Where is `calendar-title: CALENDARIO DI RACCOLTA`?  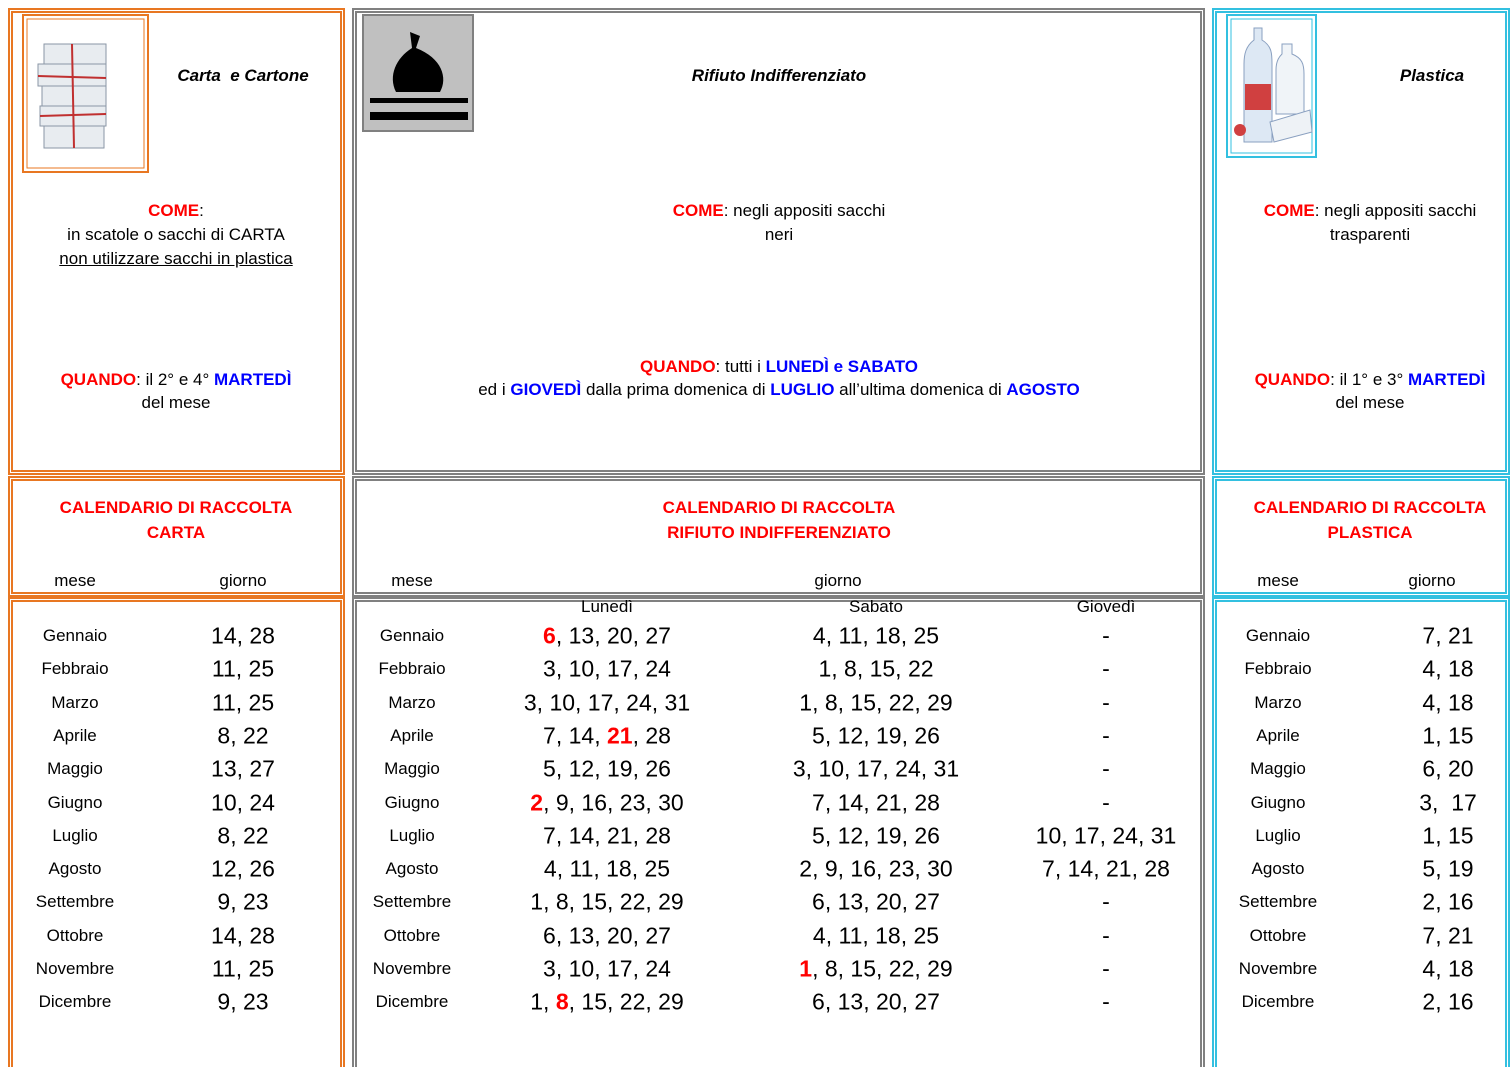 calendar-title: CALENDARIO DI RACCOLTA is located at coordinates (176, 507).